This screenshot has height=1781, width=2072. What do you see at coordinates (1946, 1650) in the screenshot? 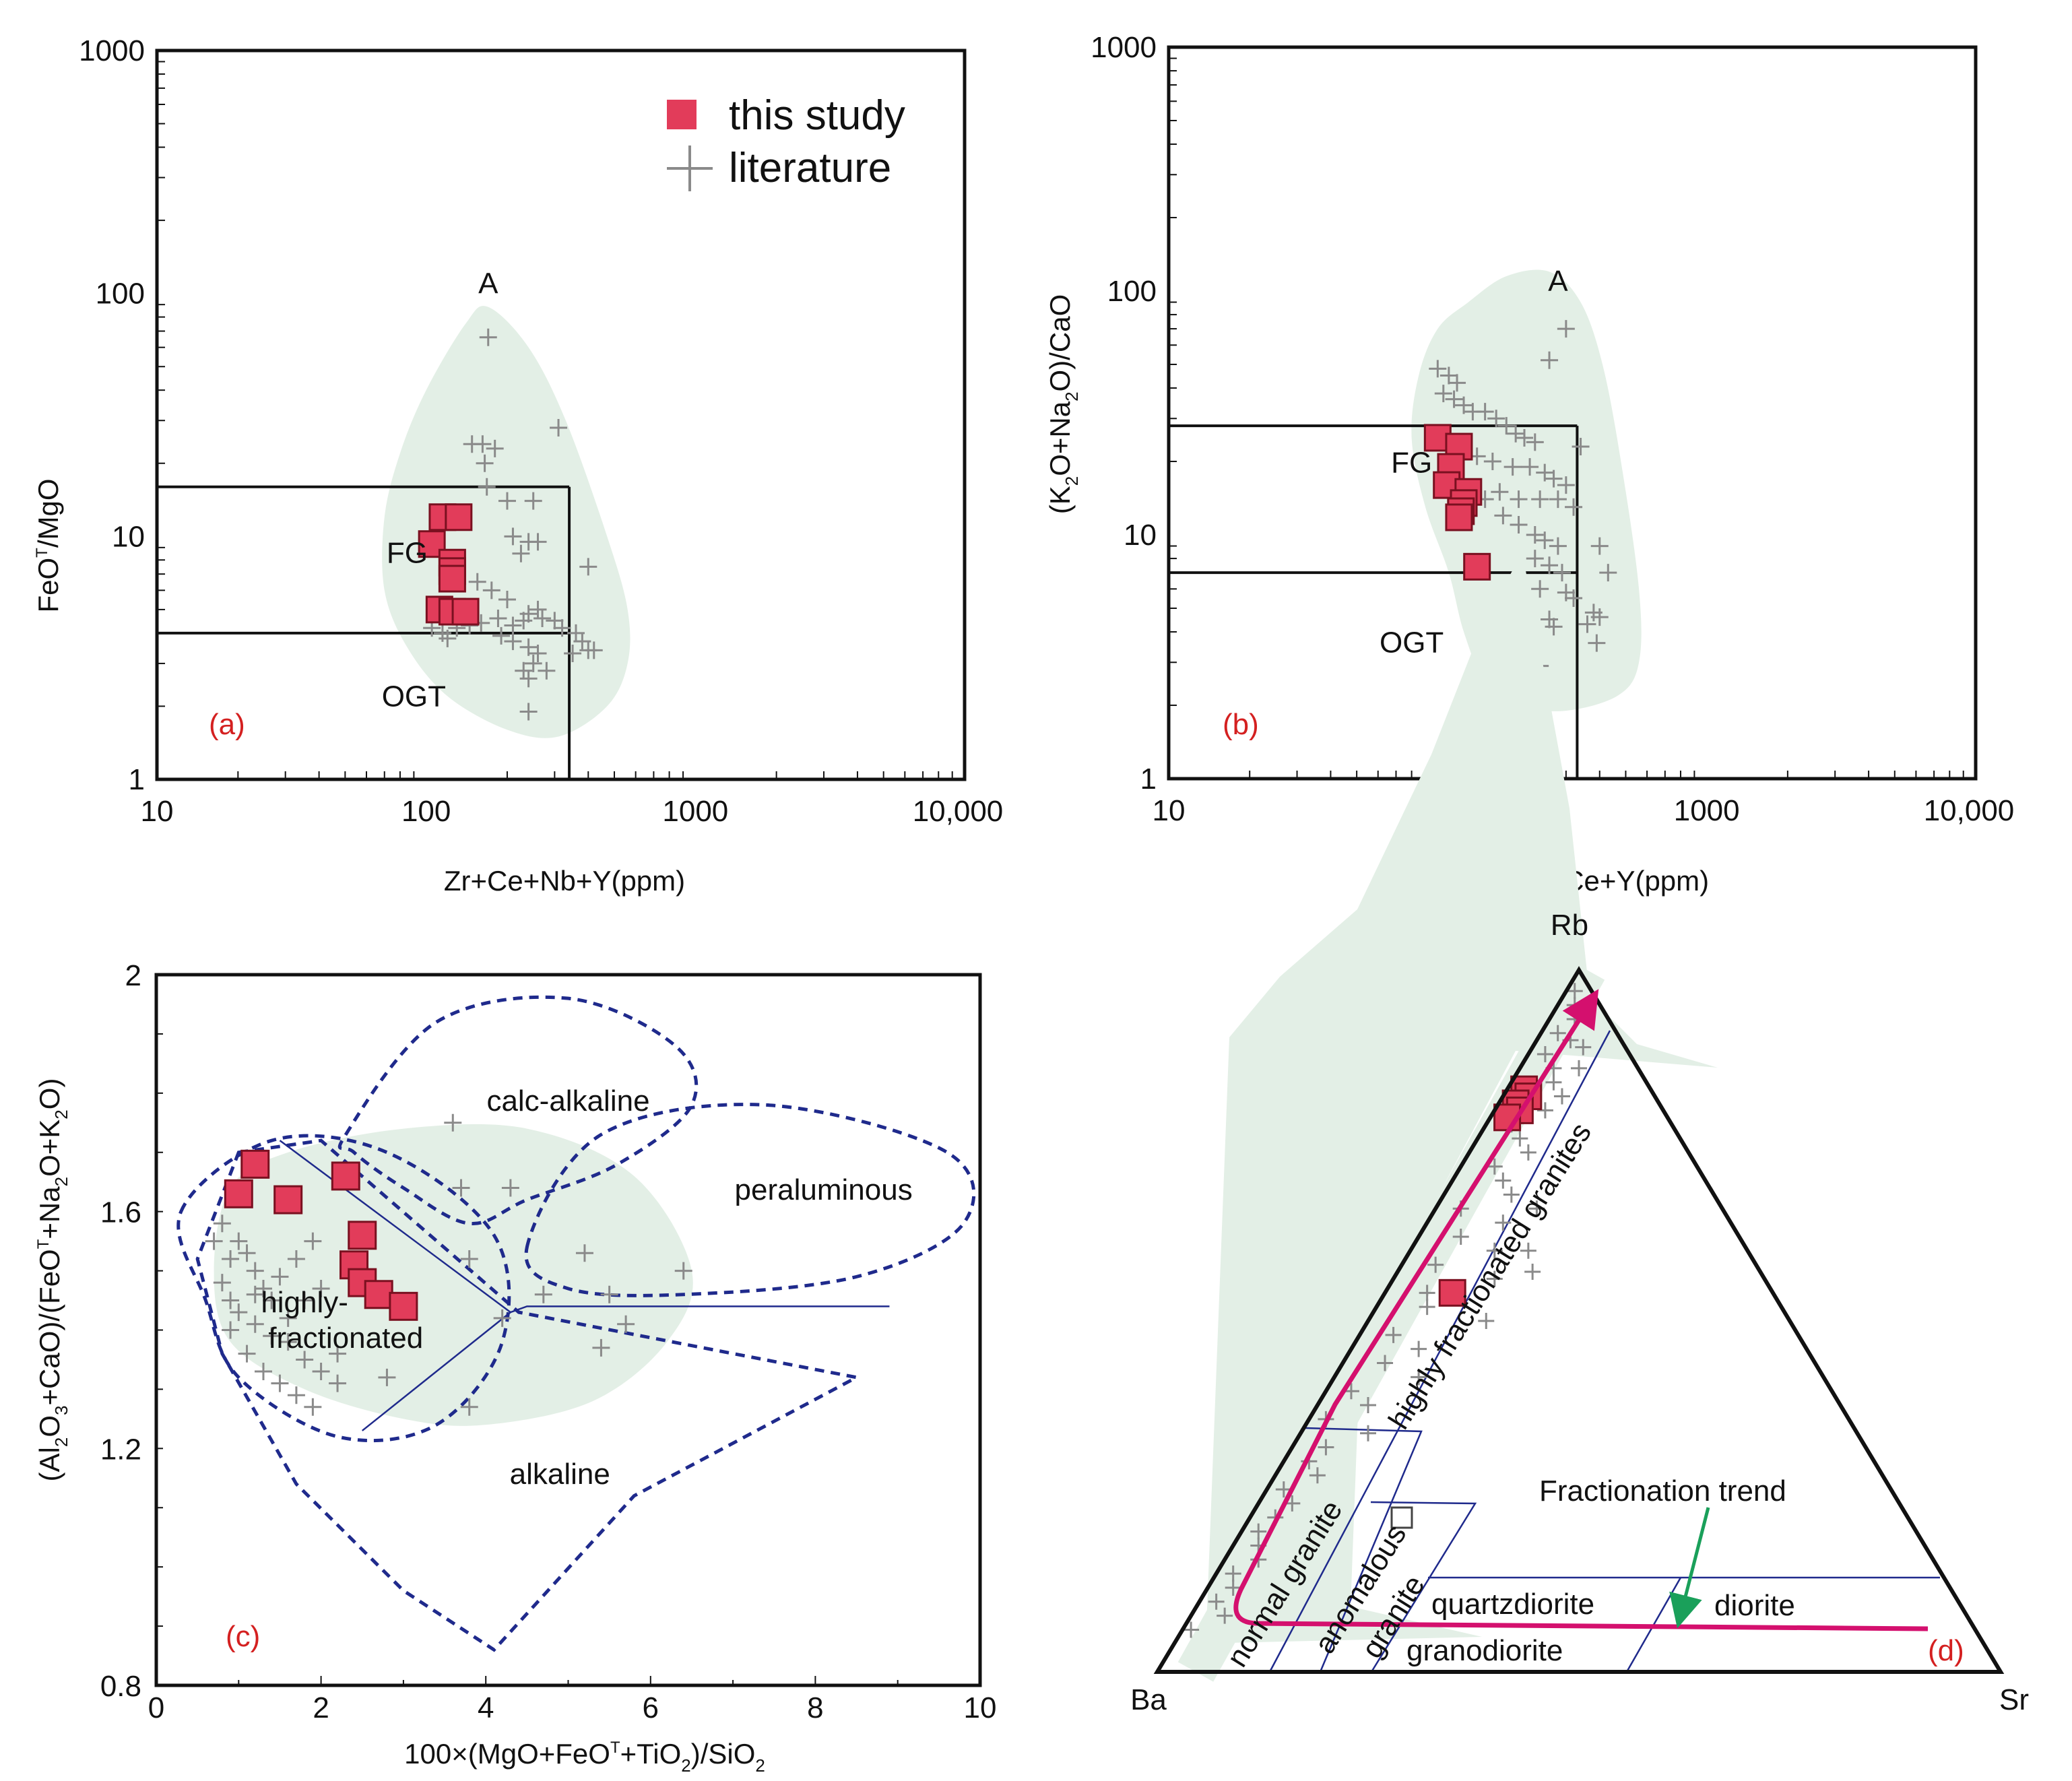
I see `panel-label: (d)` at bounding box center [1946, 1650].